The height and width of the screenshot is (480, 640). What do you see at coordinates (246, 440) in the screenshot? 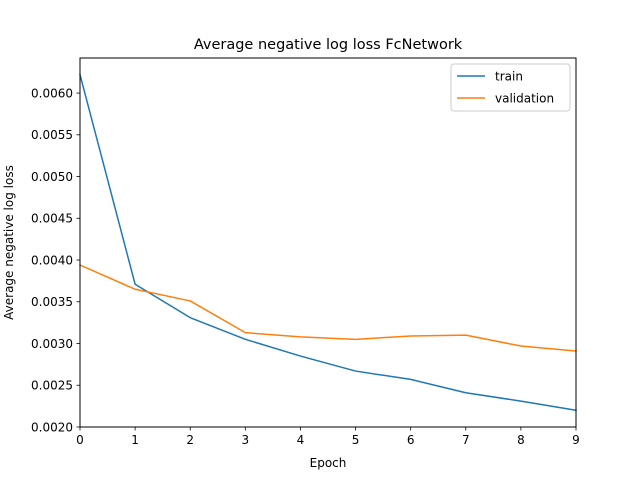
I see `x-tick-label: 3` at bounding box center [246, 440].